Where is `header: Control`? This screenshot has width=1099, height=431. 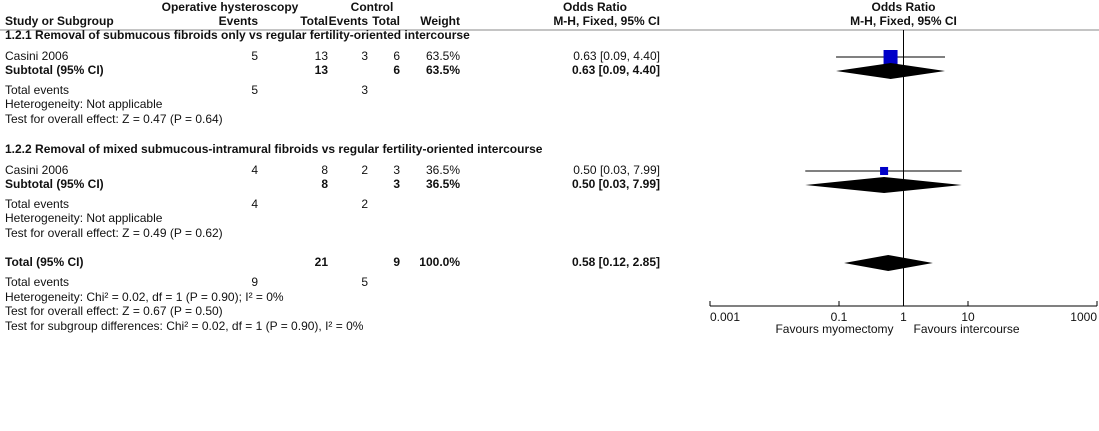
header: Control is located at coordinates (372, 7).